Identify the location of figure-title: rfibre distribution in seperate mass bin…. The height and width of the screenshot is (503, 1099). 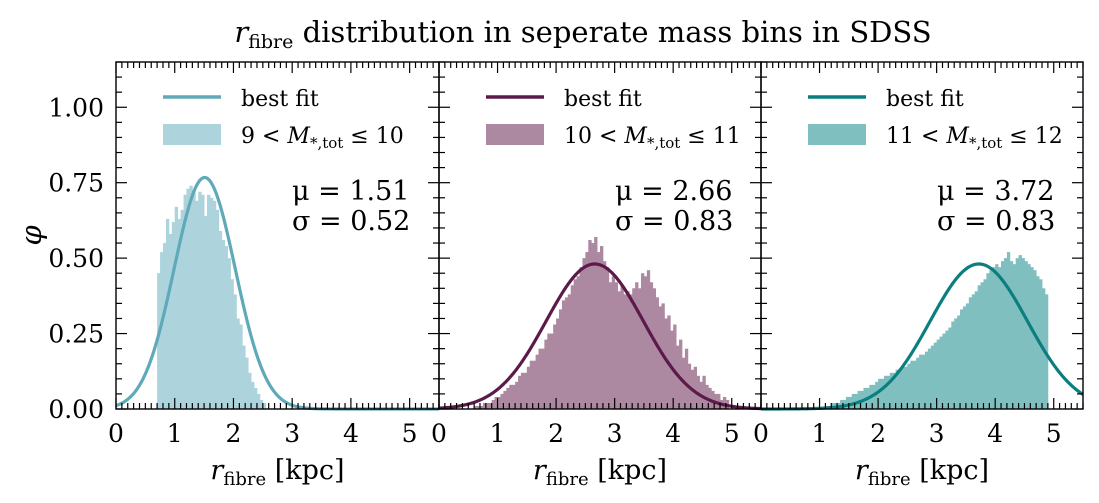
(582, 34).